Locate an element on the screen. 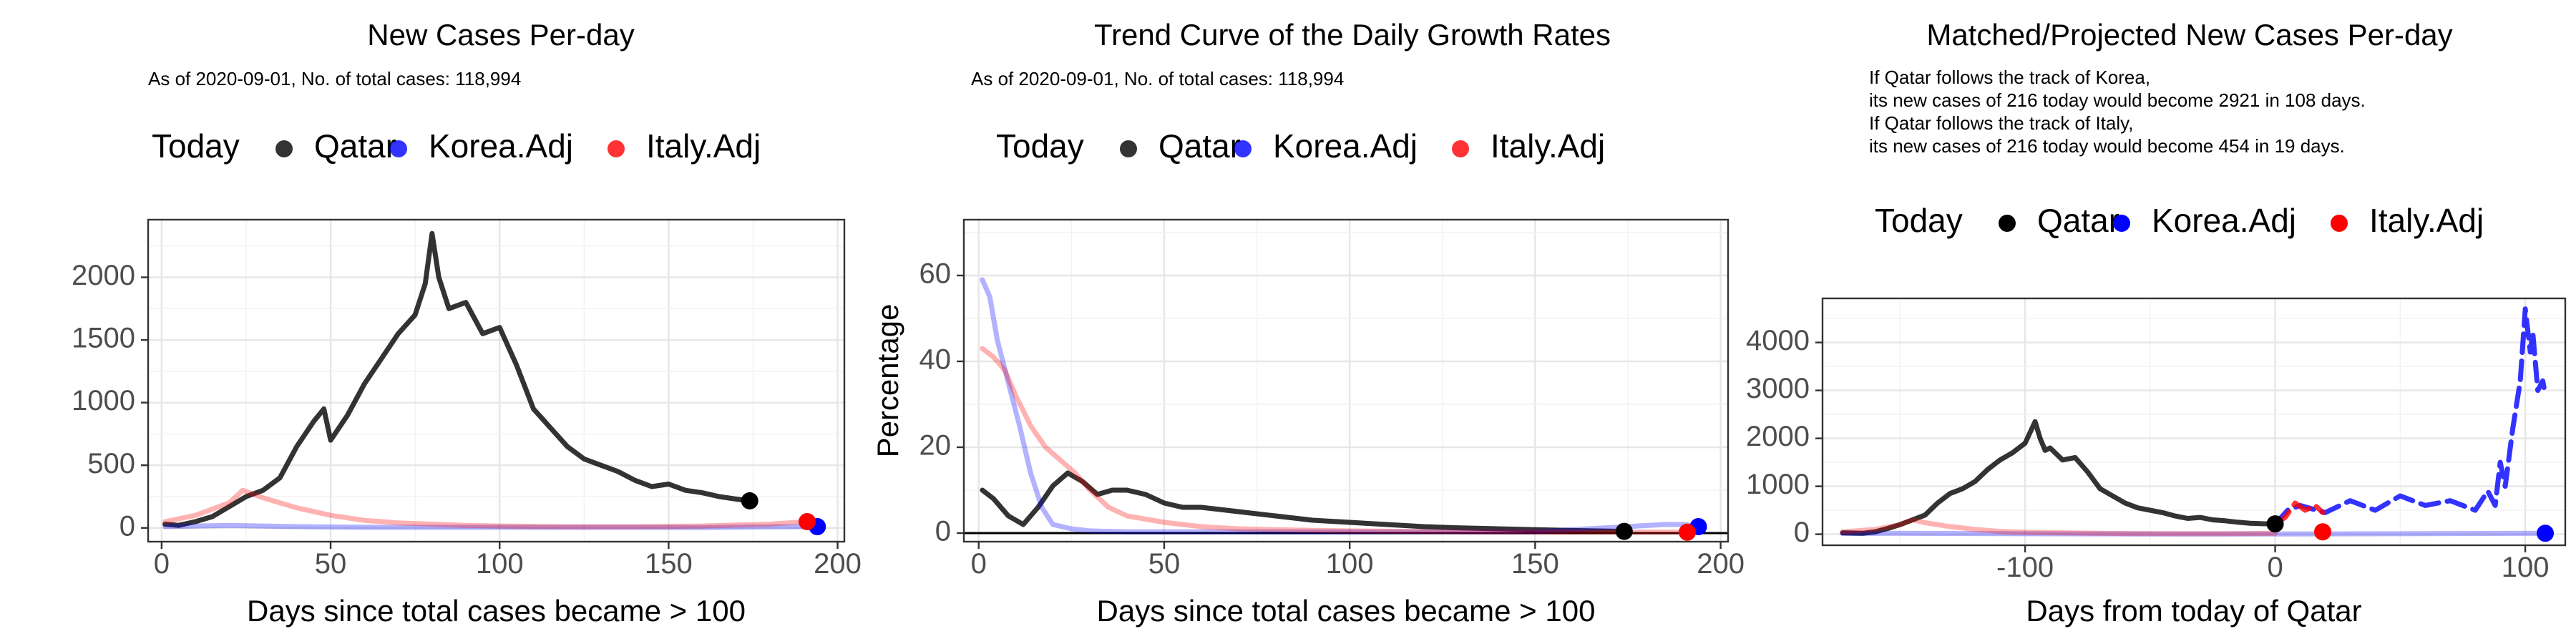 This screenshot has height=644, width=2576. new-cases-gridlines is located at coordinates (496, 381).